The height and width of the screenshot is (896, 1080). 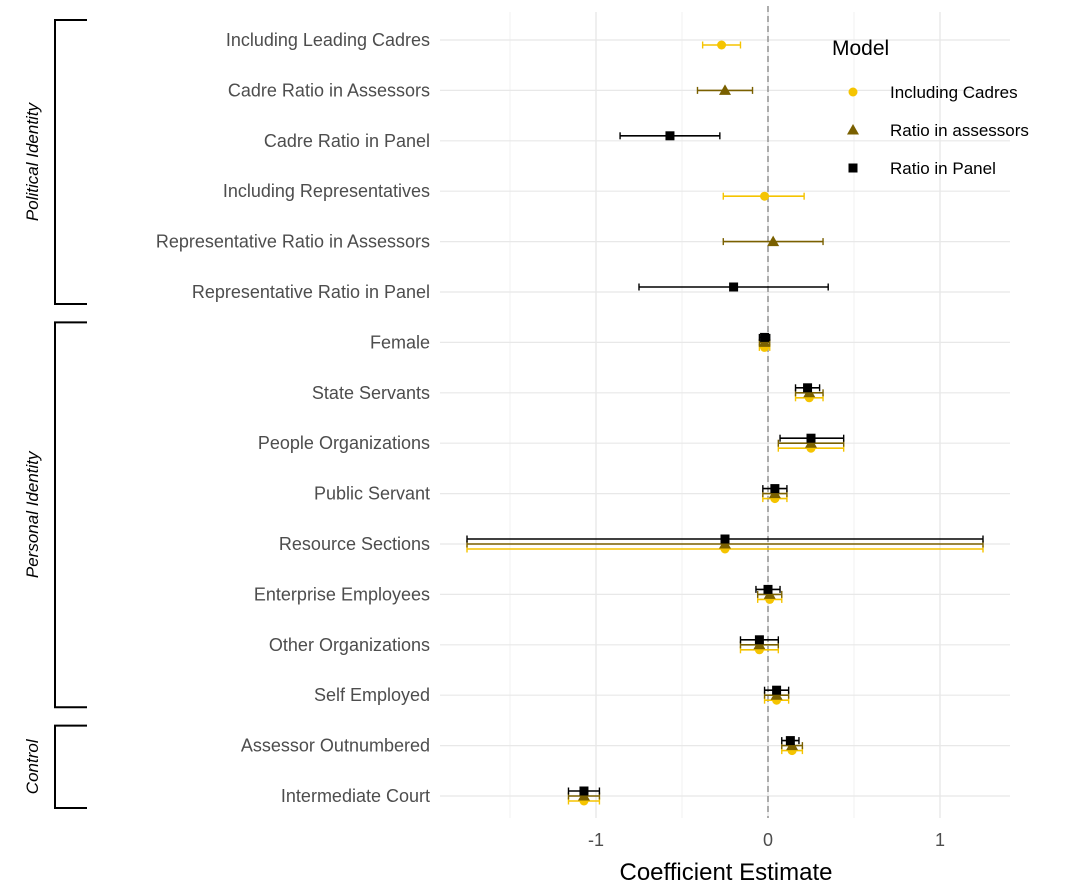 I want to click on category-label: Female, so click(x=400, y=342).